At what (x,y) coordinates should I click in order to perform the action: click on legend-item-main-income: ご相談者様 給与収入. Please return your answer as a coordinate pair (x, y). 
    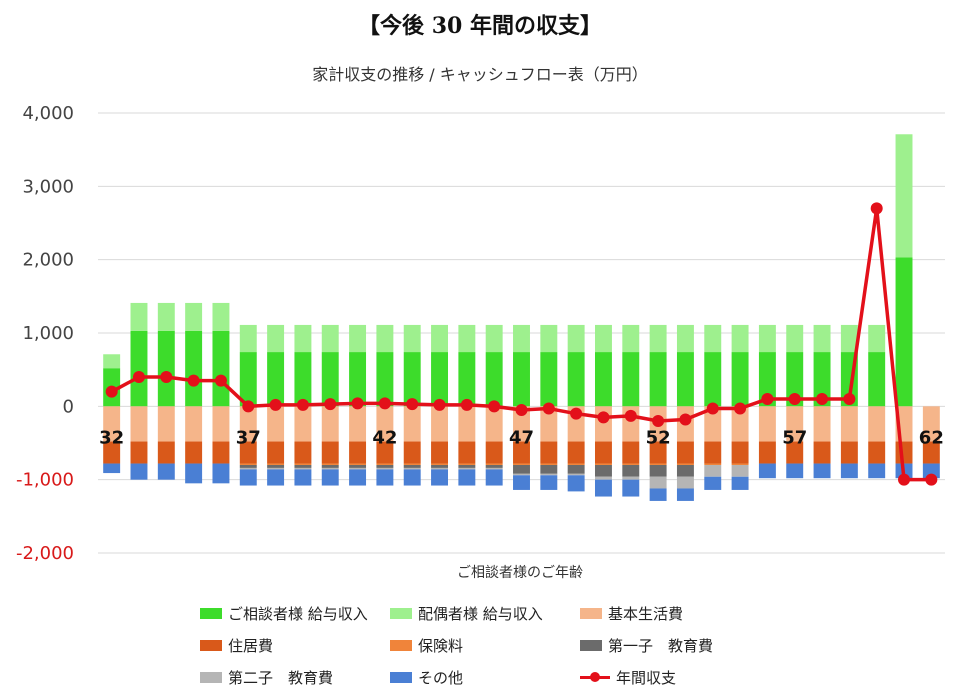
    Looking at the image, I should click on (284, 613).